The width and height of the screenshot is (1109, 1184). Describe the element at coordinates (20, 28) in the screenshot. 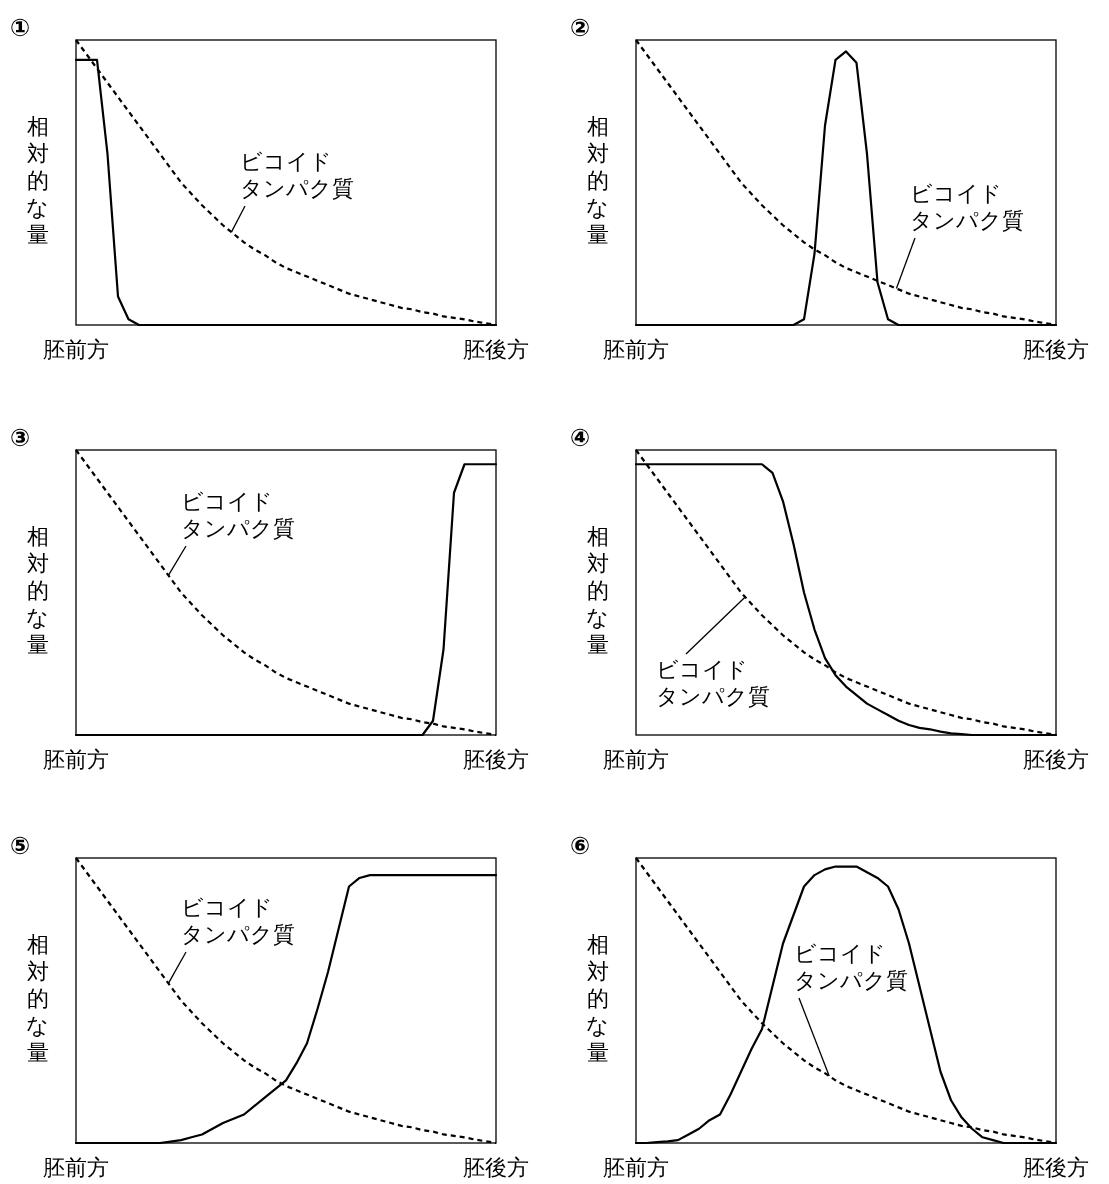

I see `chart-title: ①` at that location.